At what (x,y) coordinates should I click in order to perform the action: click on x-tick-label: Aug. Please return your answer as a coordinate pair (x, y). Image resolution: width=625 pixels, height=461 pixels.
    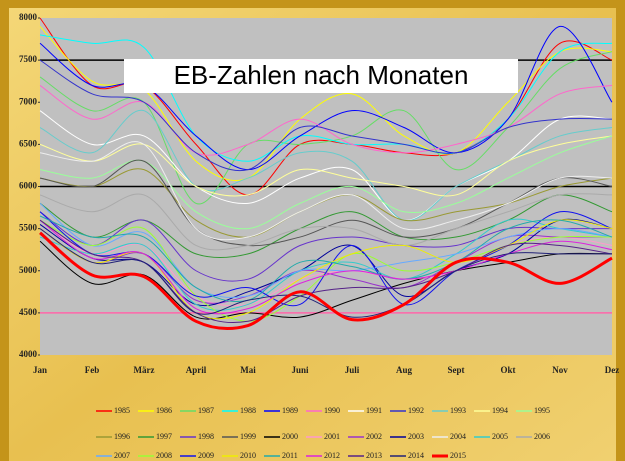
    Looking at the image, I should click on (404, 370).